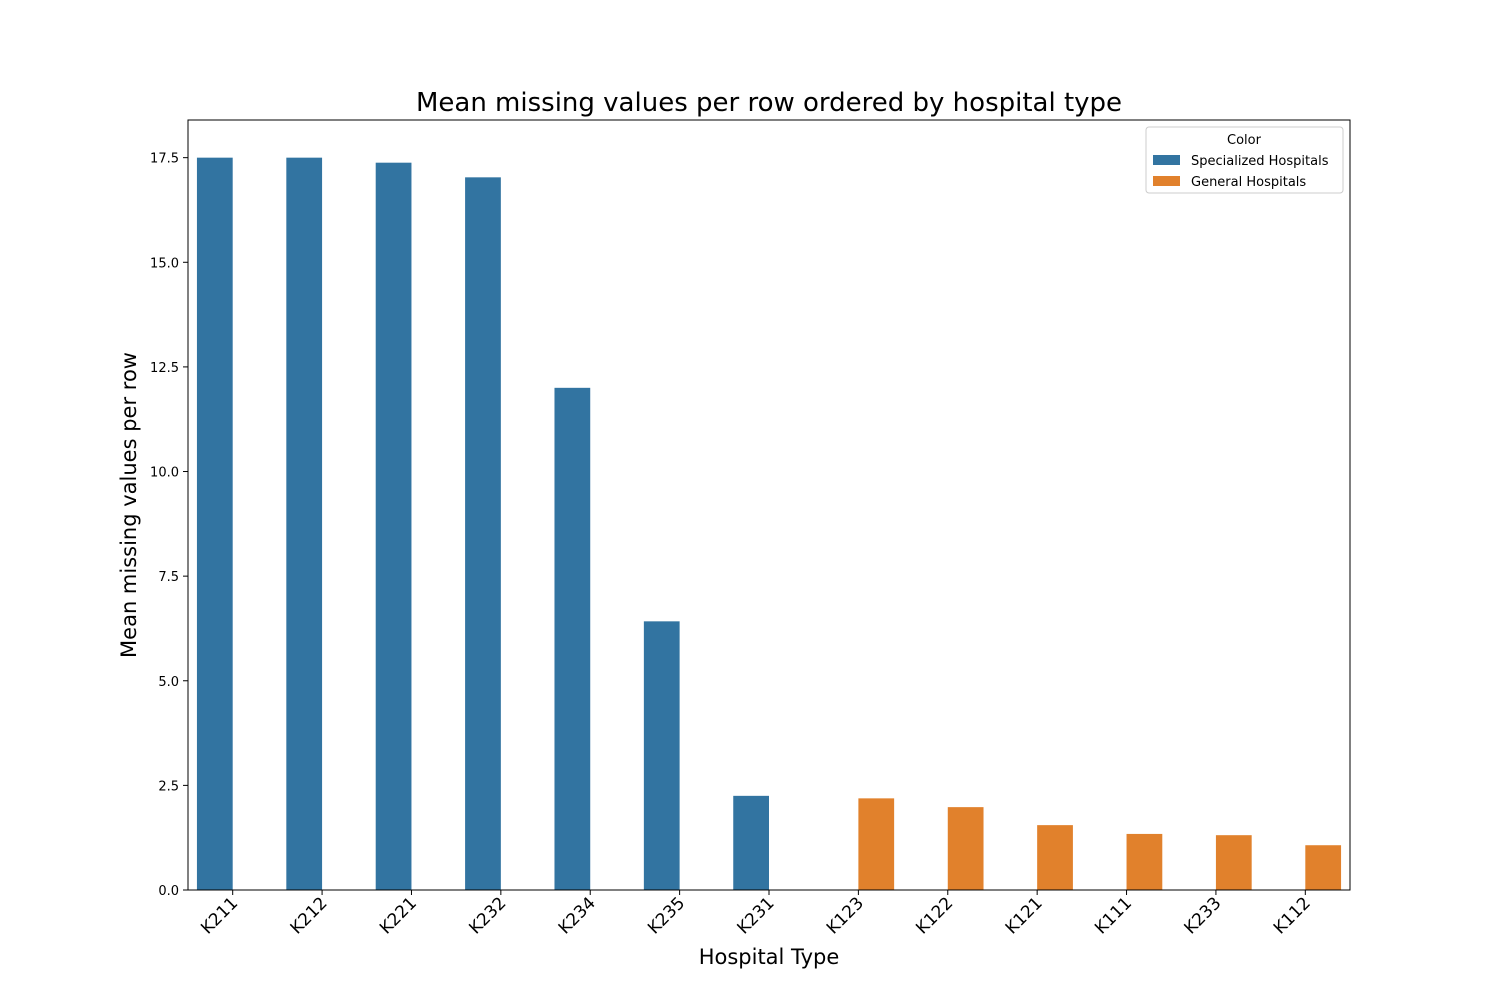 The height and width of the screenshot is (1000, 1500). Describe the element at coordinates (168, 682) in the screenshot. I see `y-tick-label: 5.0` at that location.